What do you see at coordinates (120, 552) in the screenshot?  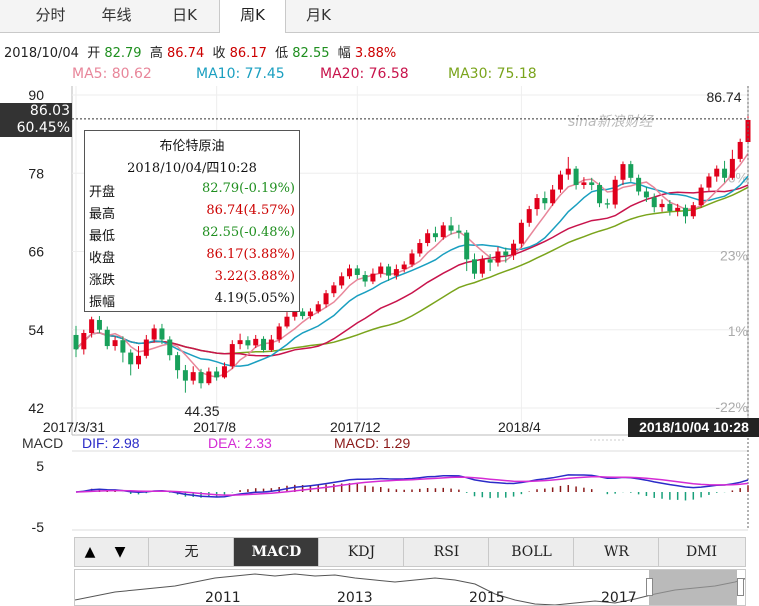 I see `arrow-down-button: ▼` at bounding box center [120, 552].